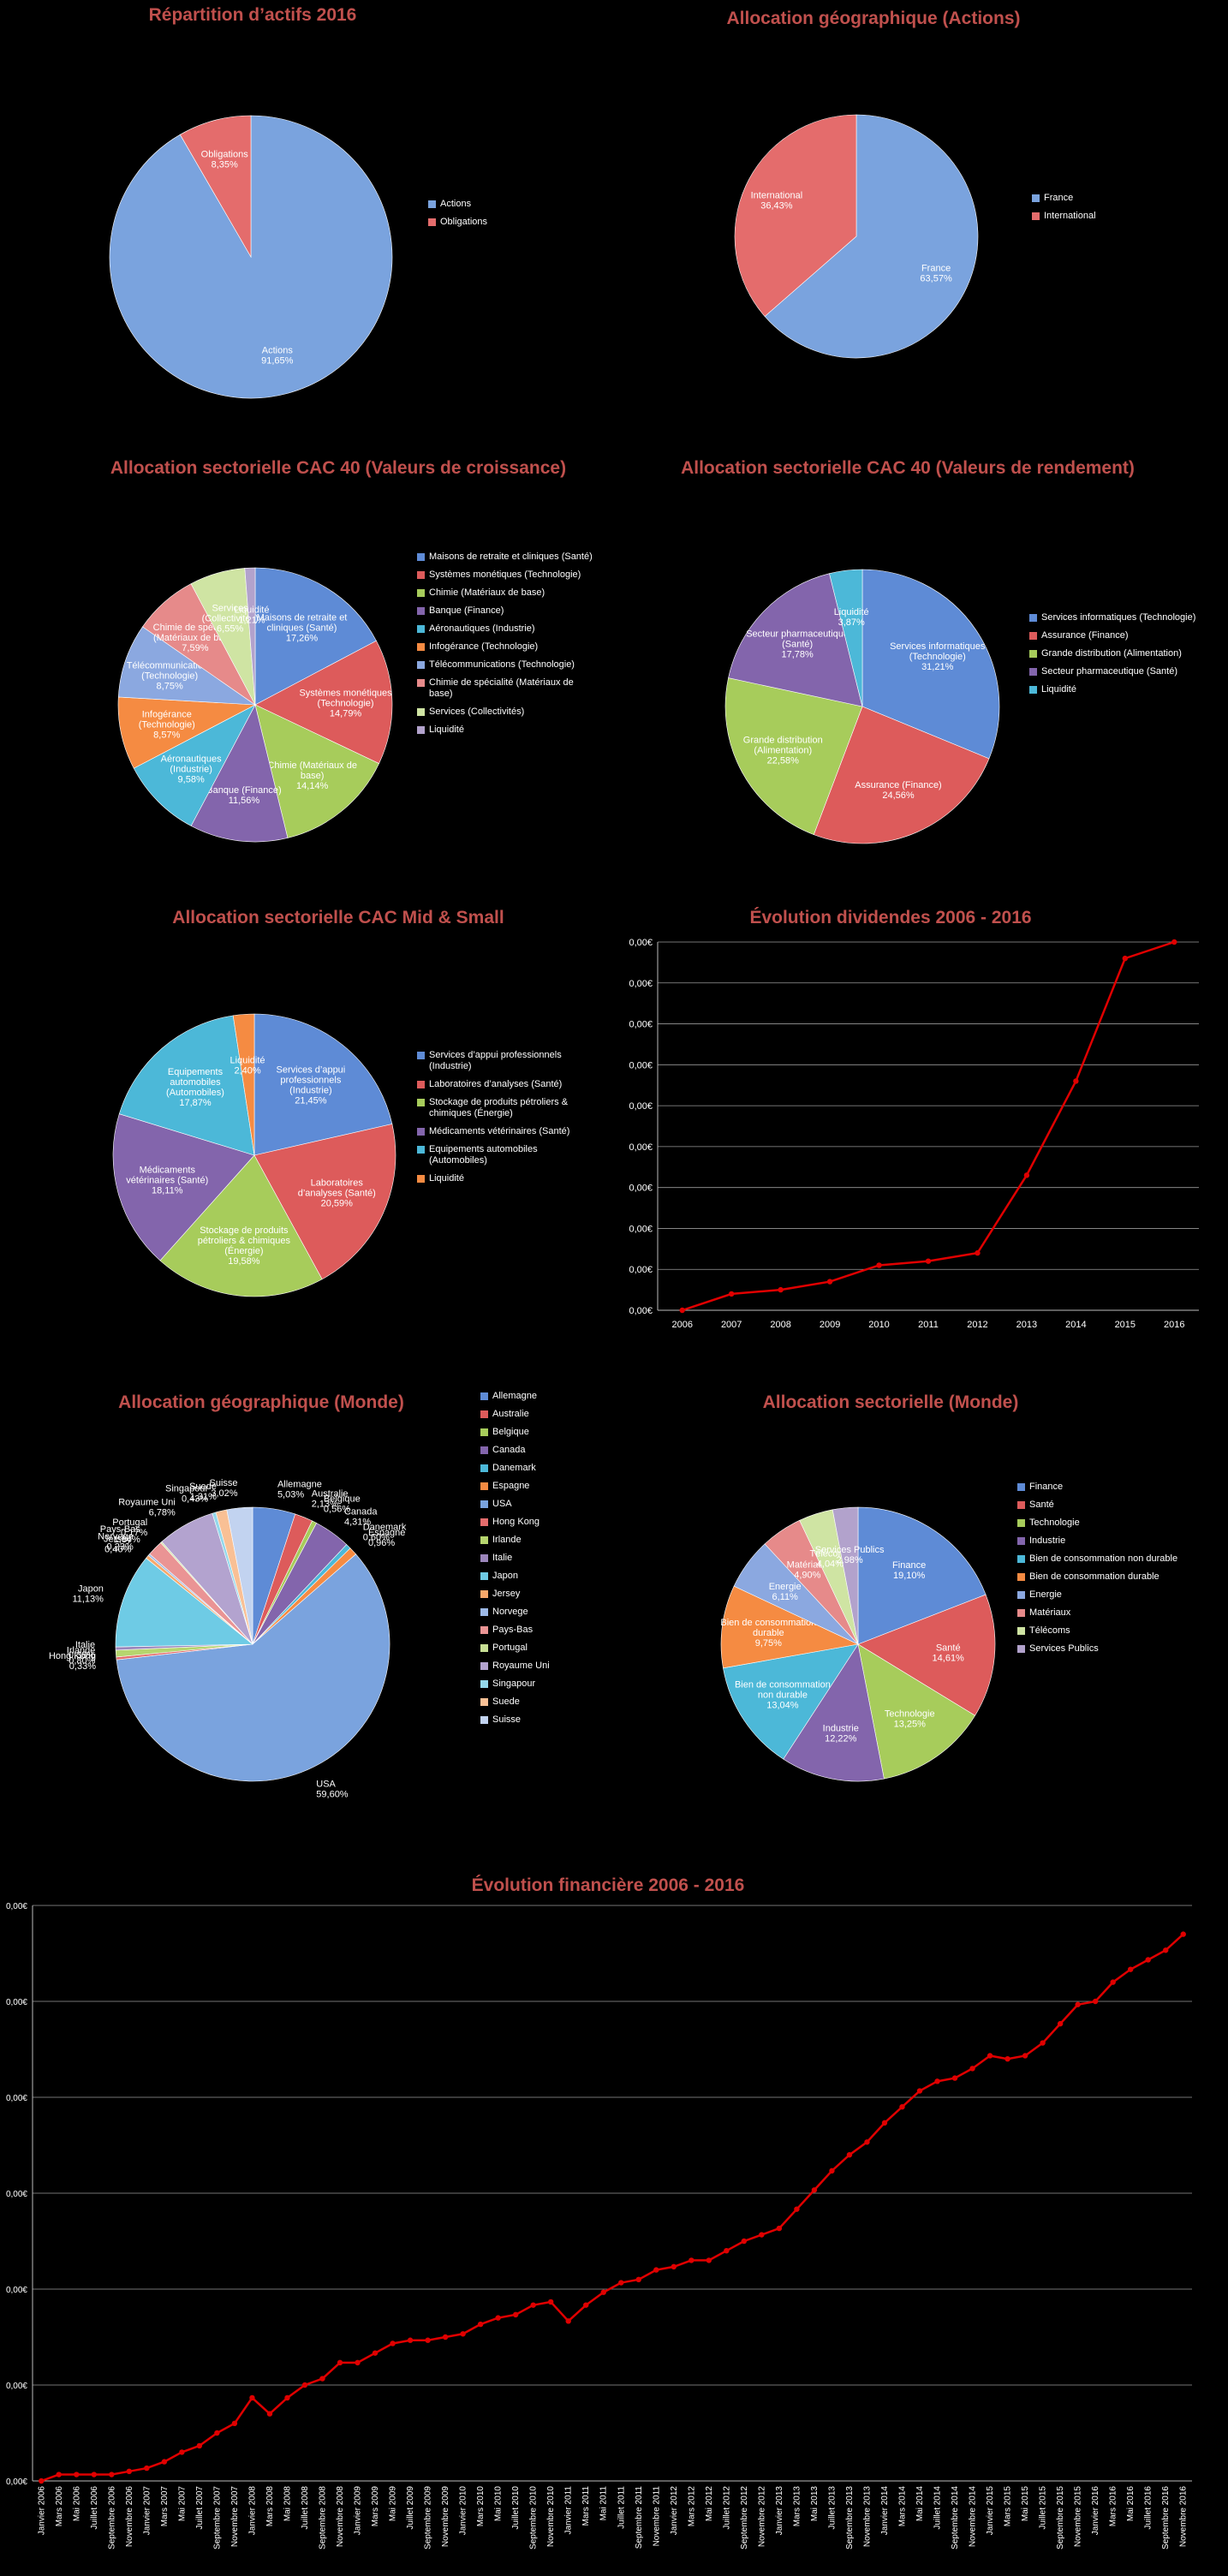 This screenshot has height=2576, width=1228. Describe the element at coordinates (1120, 1523) in the screenshot. I see `legend-item: Technologie` at that location.